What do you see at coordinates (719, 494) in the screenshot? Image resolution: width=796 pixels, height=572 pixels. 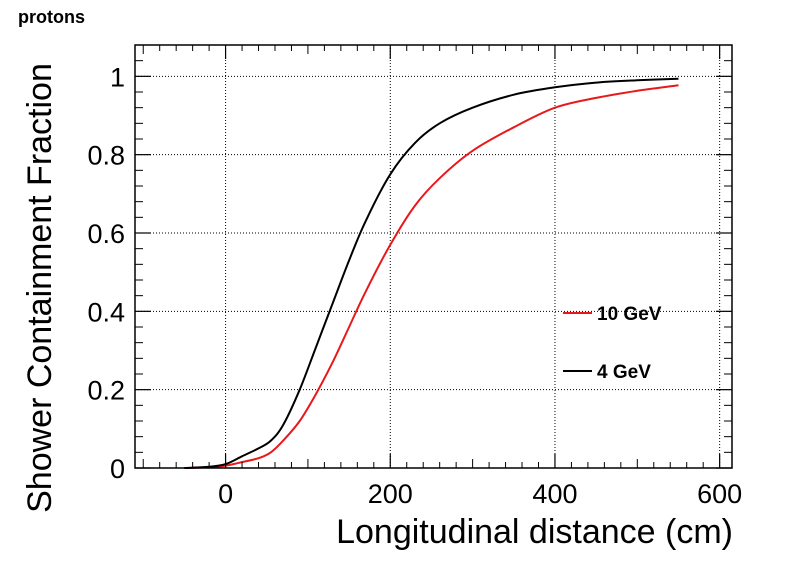 I see `x-tick-label: 600` at bounding box center [719, 494].